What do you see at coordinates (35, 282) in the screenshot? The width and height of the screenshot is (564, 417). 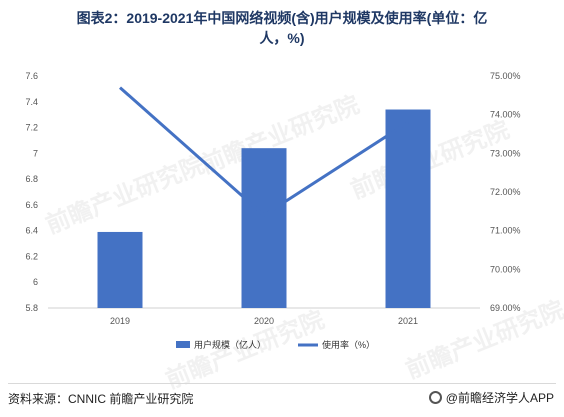 I see `y-left-tick-label: 6` at bounding box center [35, 282].